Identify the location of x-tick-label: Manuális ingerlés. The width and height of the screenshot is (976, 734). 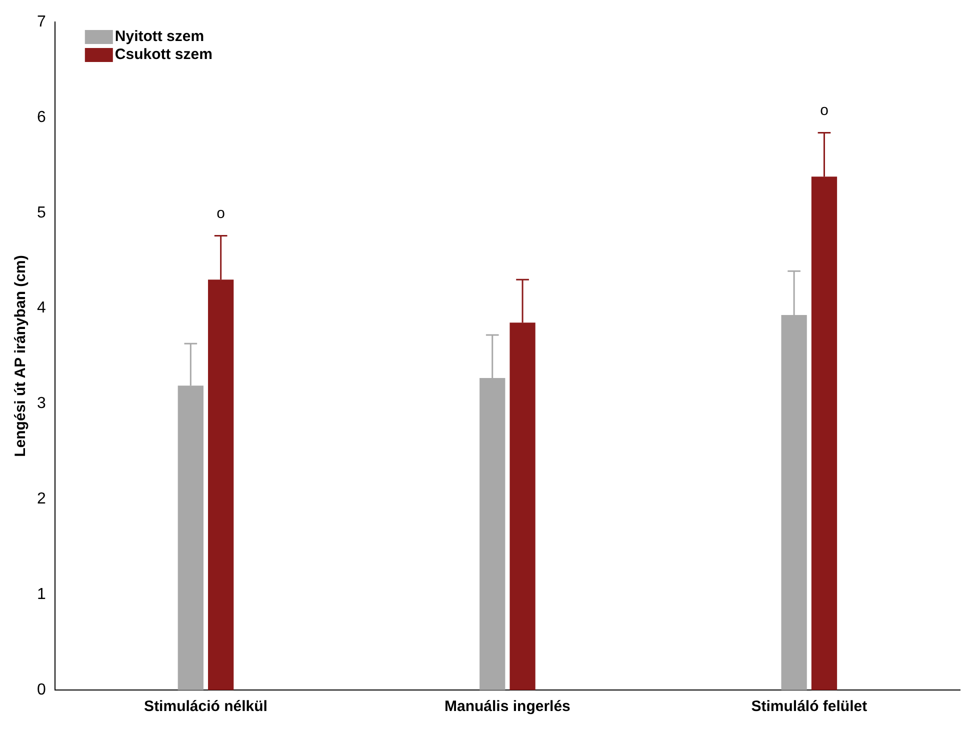
(507, 707).